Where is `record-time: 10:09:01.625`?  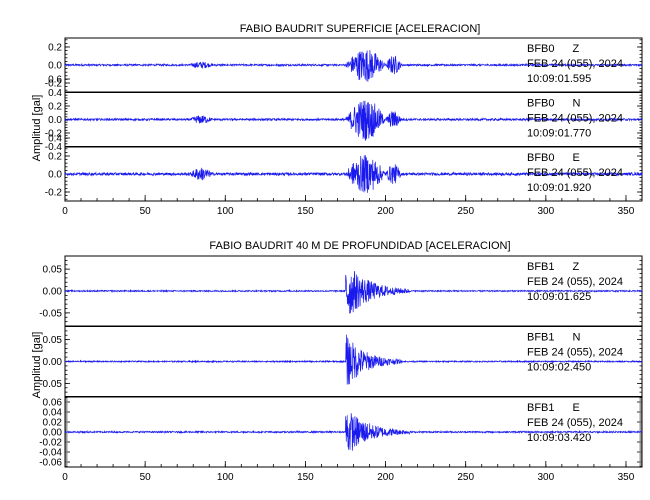 record-time: 10:09:01.625 is located at coordinates (559, 297).